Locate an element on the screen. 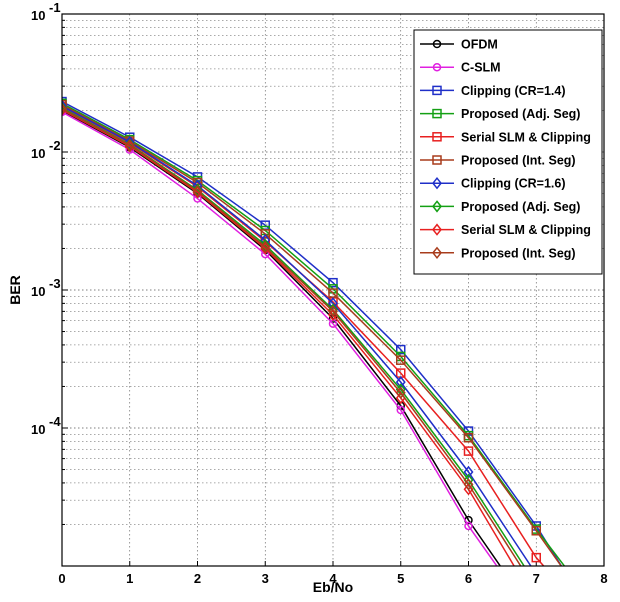 Image resolution: width=620 pixels, height=602 pixels. legend-box is located at coordinates (508, 152).